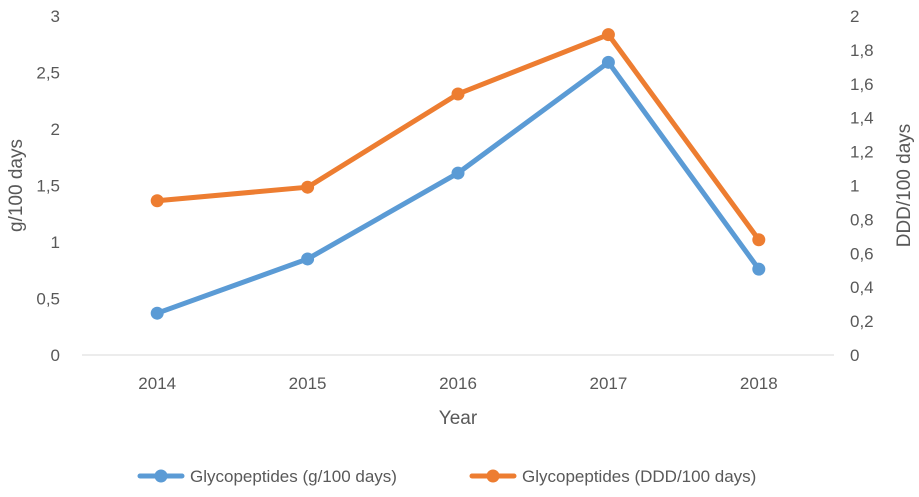 Image resolution: width=919 pixels, height=497 pixels. What do you see at coordinates (904, 186) in the screenshot?
I see `y-right-axis-title: DDD/100 days` at bounding box center [904, 186].